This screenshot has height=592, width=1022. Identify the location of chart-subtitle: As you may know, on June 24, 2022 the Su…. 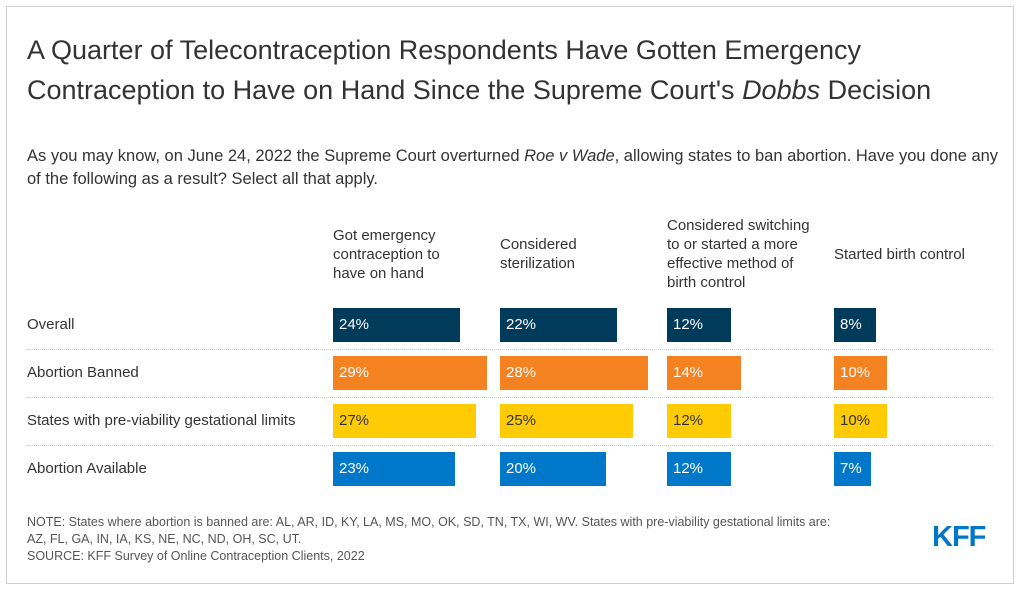
(514, 168).